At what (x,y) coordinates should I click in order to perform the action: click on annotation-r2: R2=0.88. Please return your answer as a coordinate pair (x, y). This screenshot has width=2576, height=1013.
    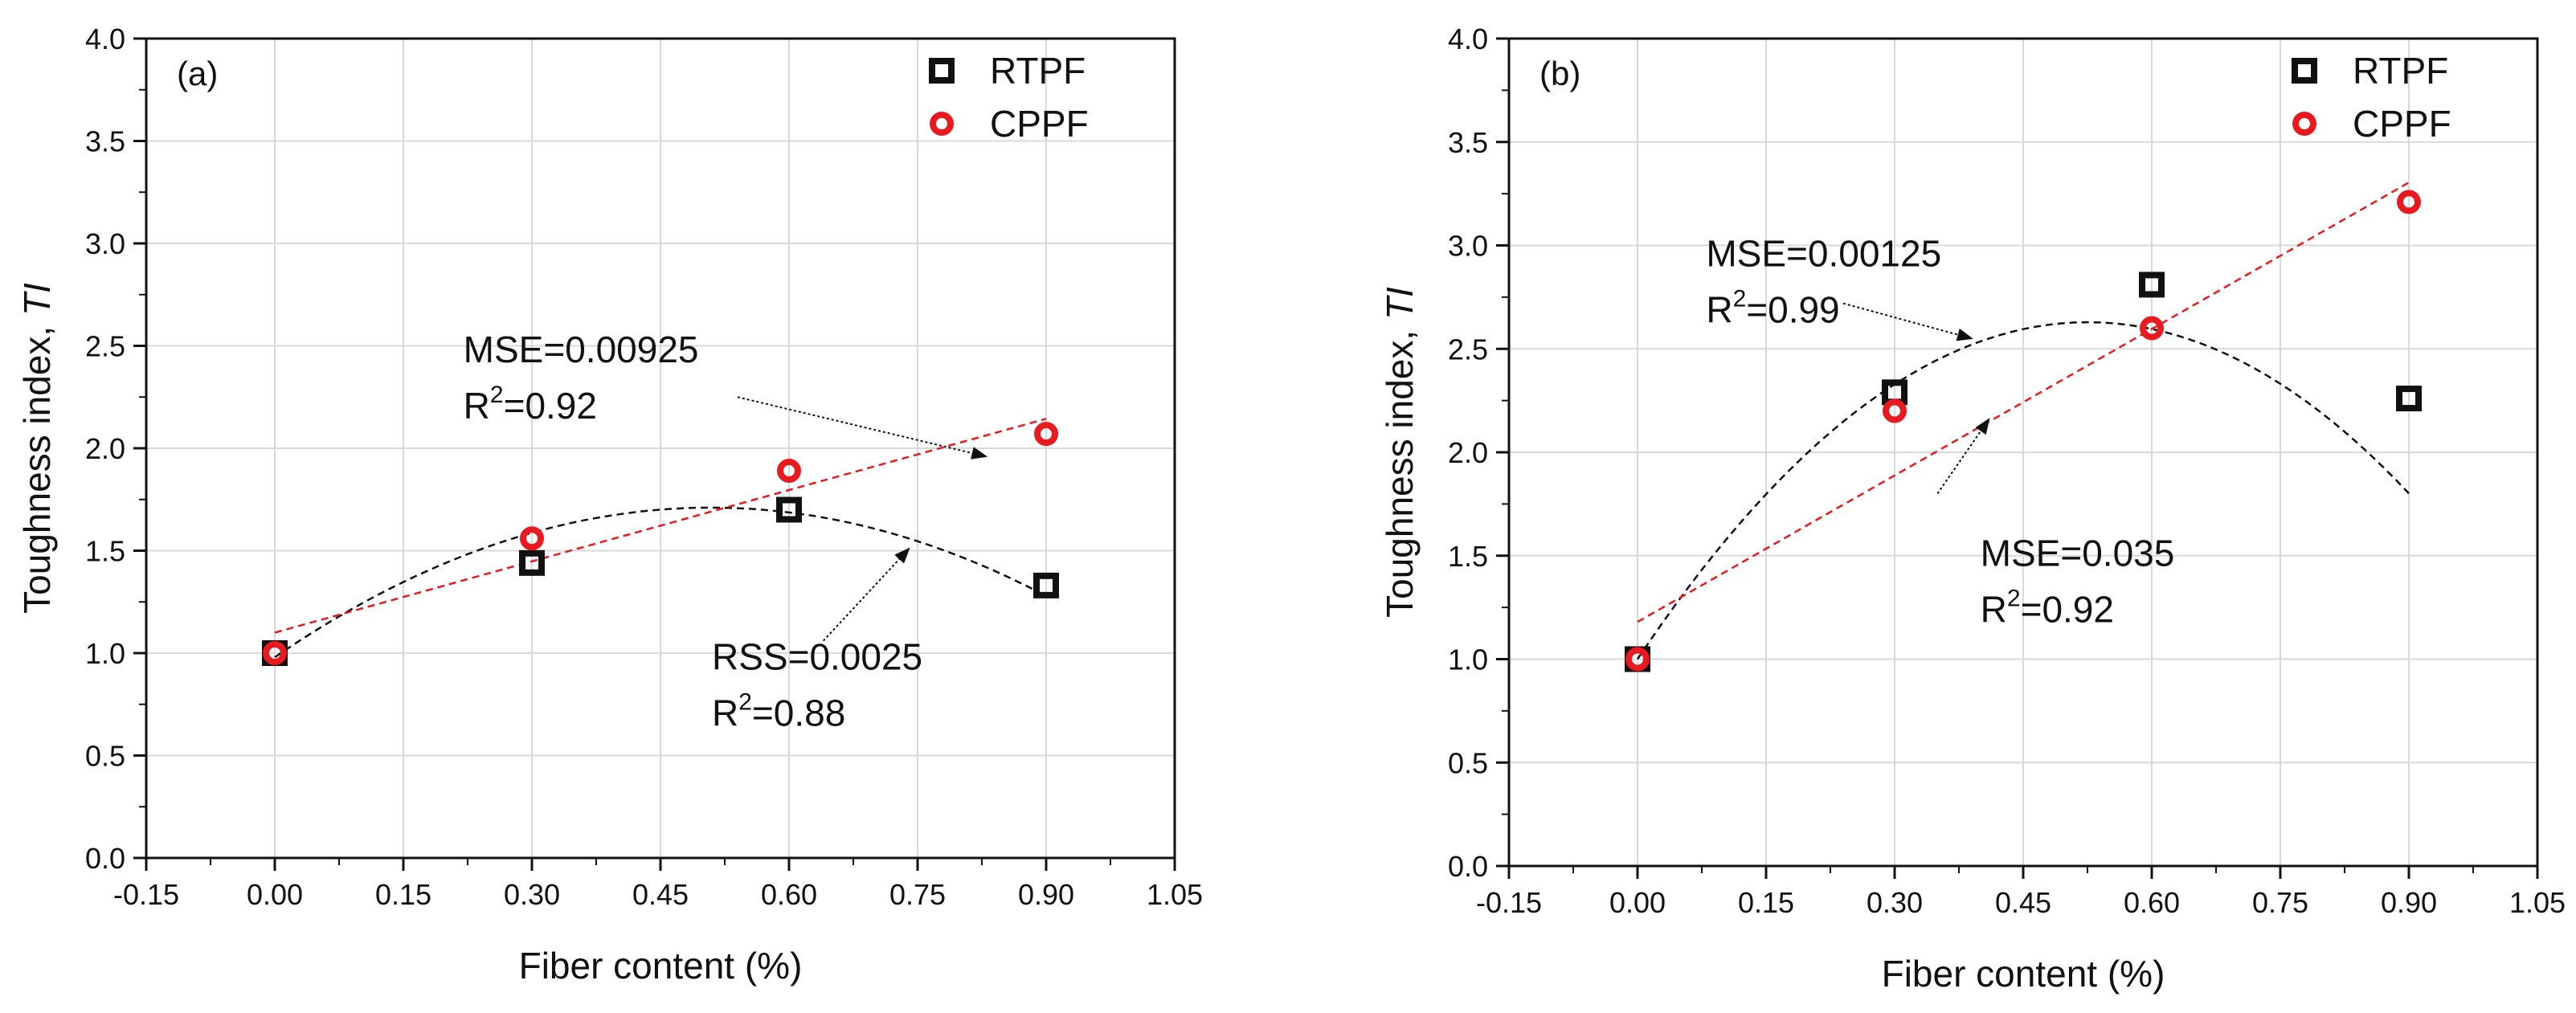
    Looking at the image, I should click on (778, 710).